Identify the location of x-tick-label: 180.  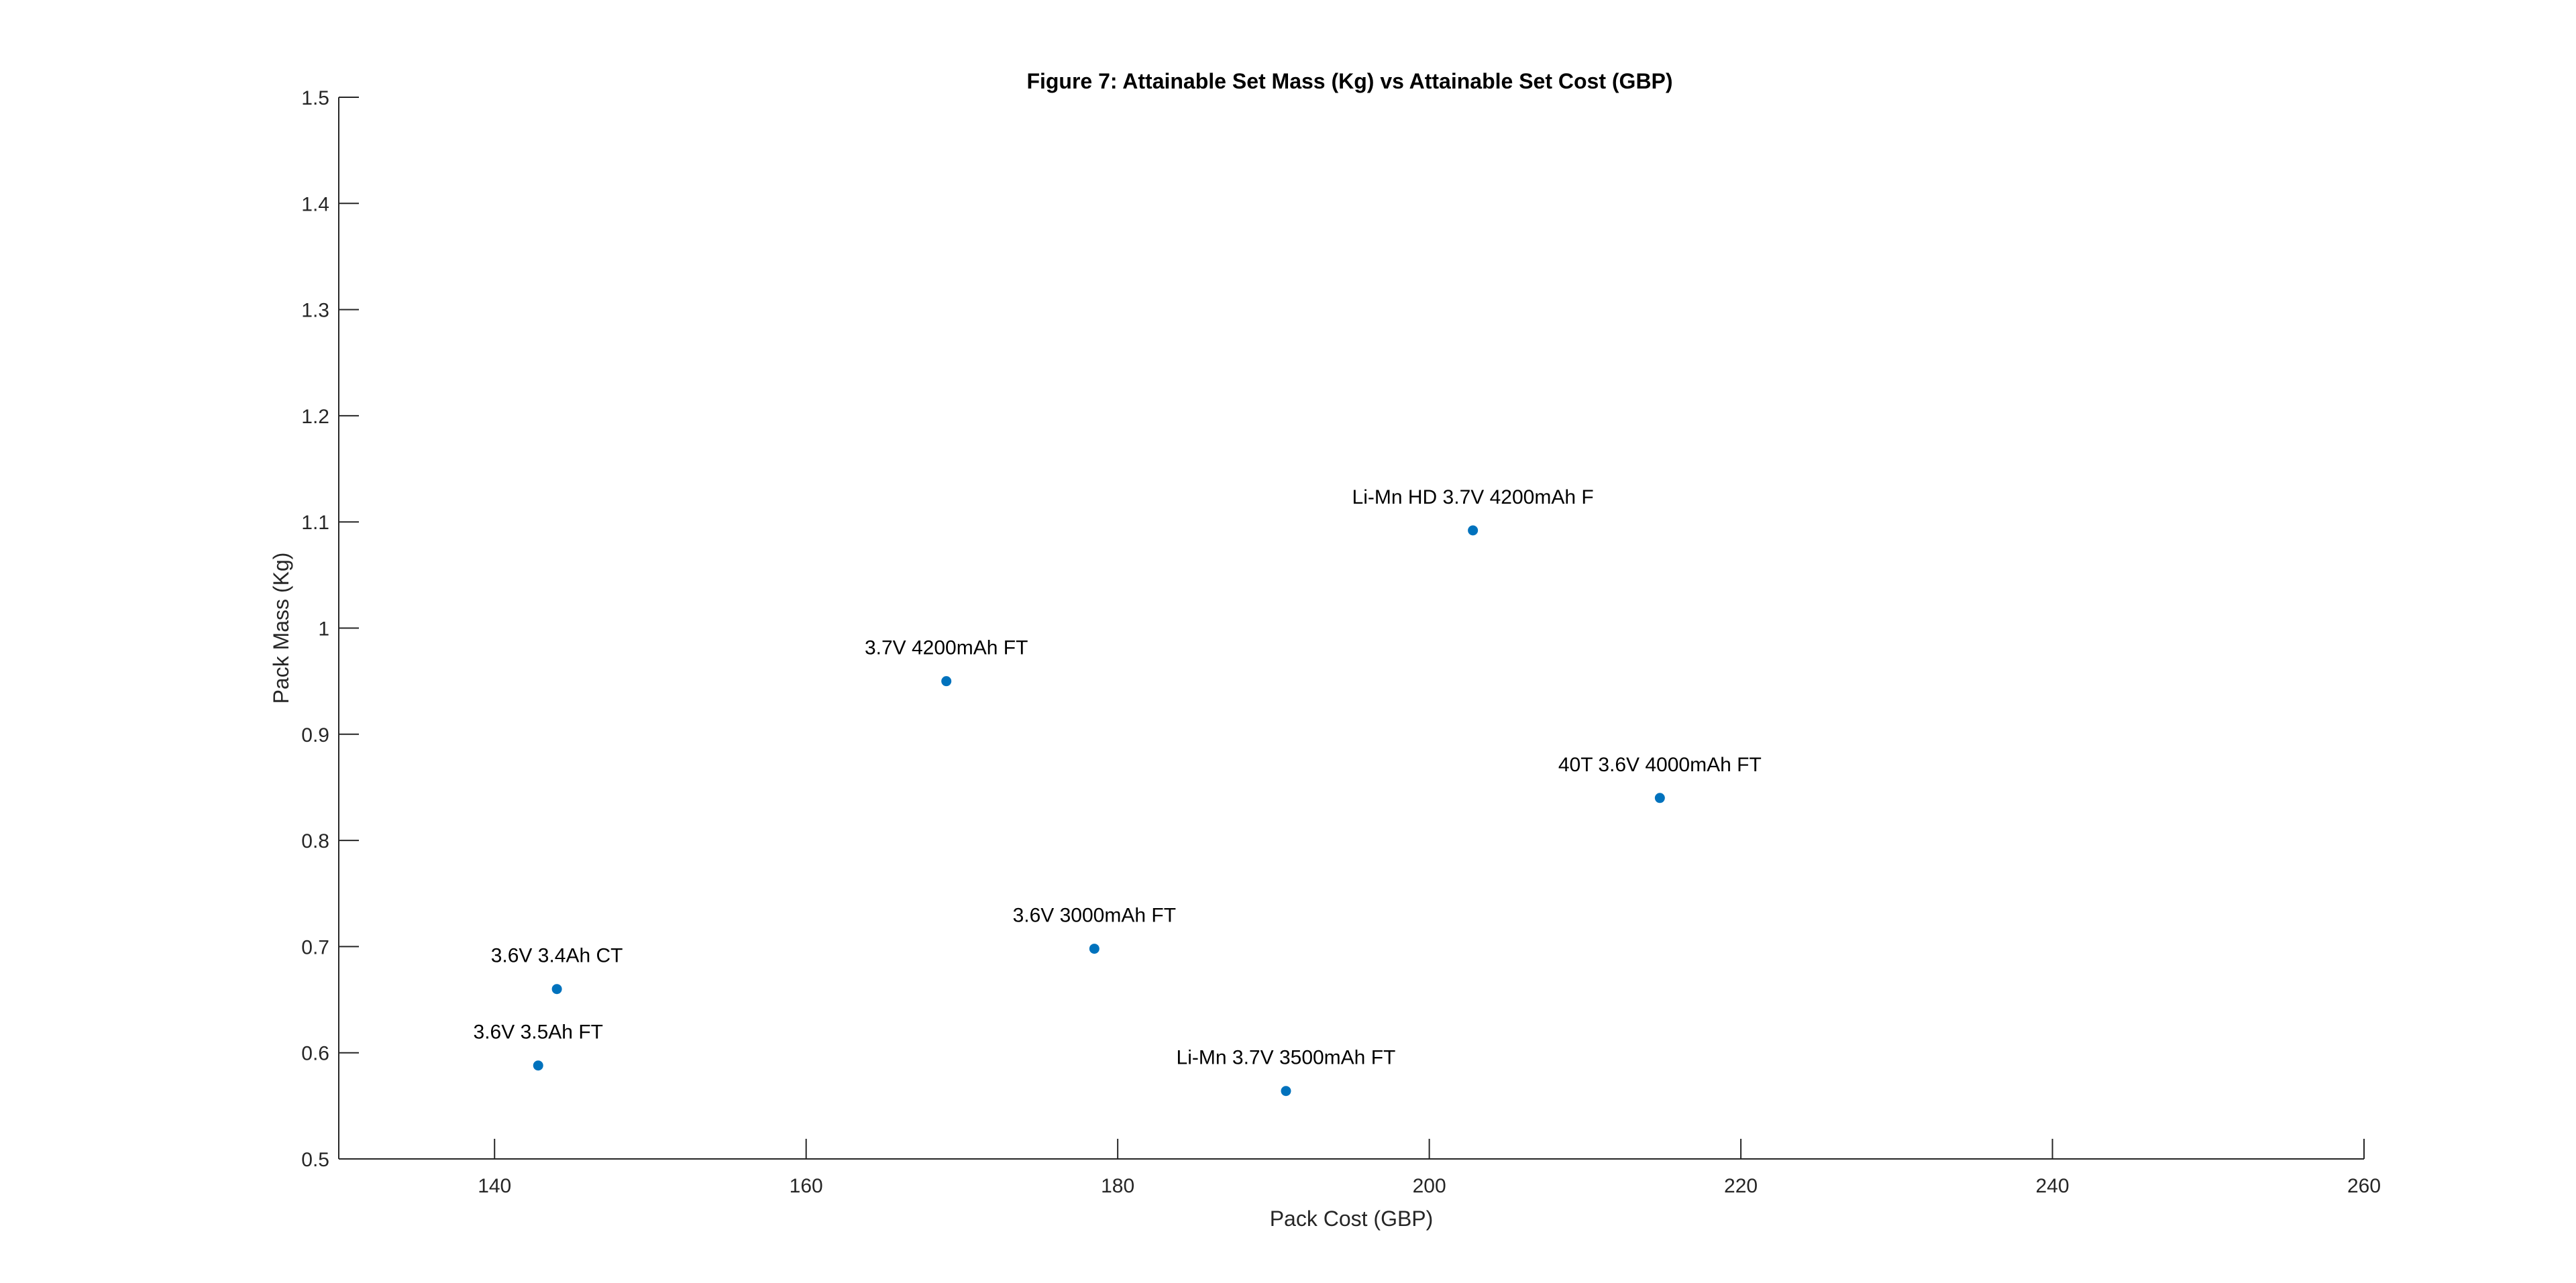
(1117, 1186).